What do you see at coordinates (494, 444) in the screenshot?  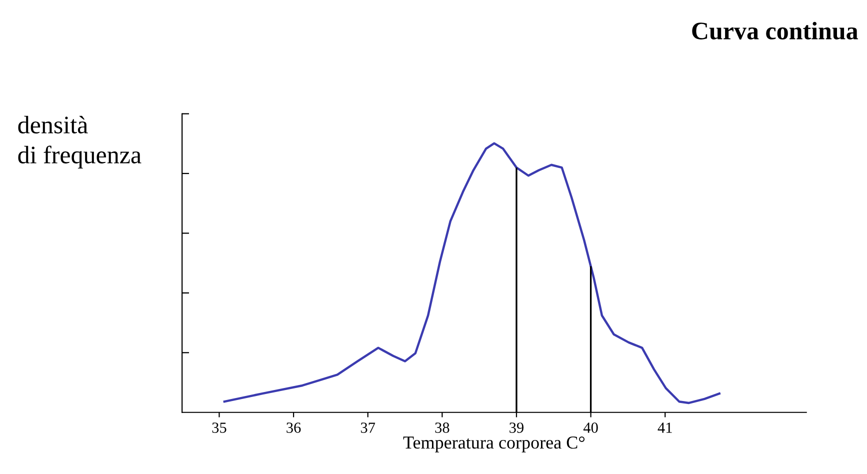 I see `x-axis-title: Temperatura corporea C°` at bounding box center [494, 444].